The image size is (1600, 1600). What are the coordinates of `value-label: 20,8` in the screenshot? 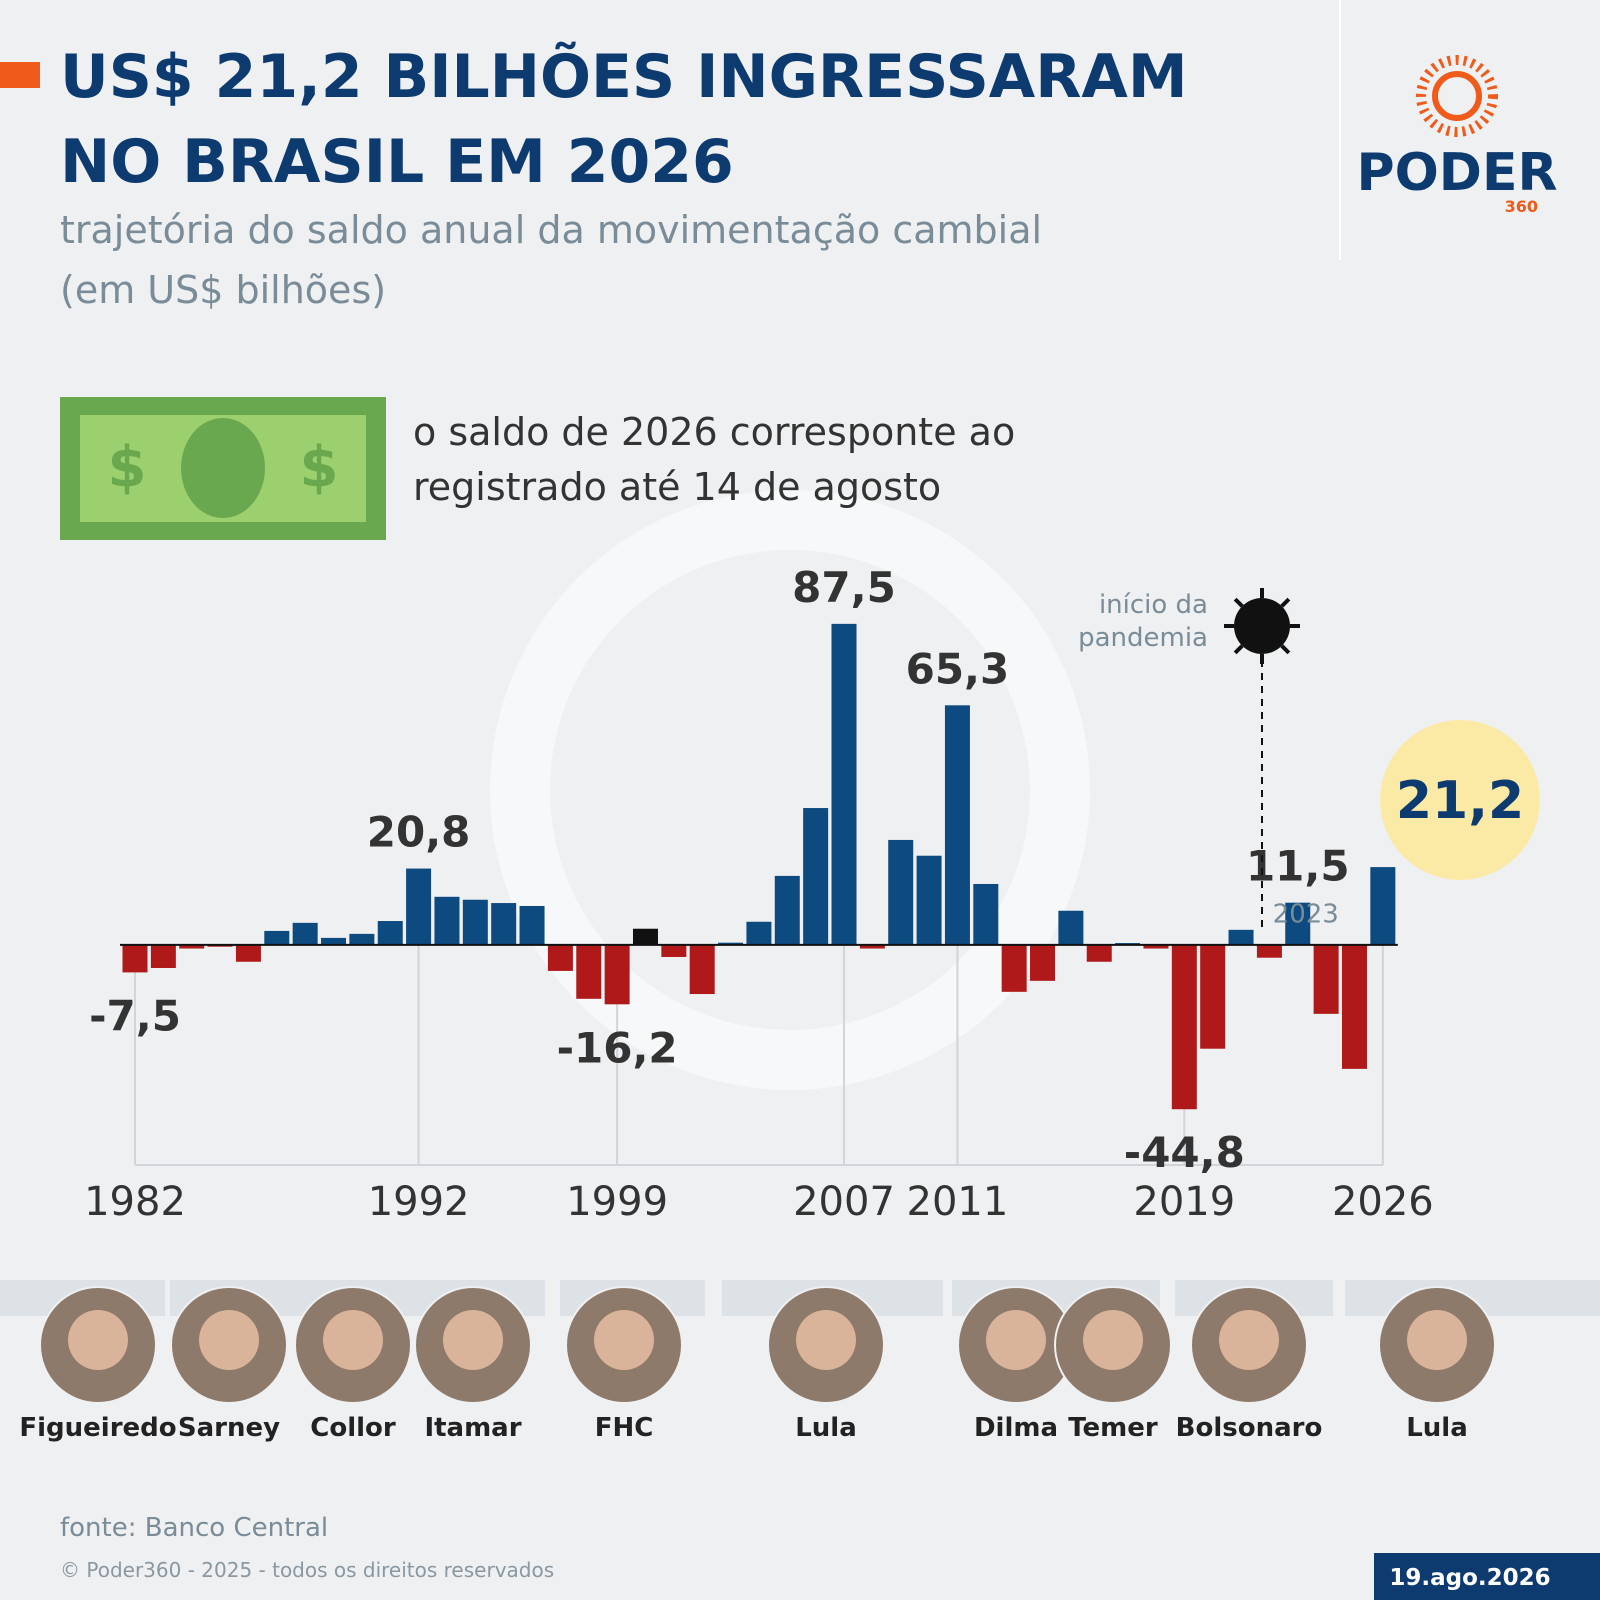 It's located at (419, 832).